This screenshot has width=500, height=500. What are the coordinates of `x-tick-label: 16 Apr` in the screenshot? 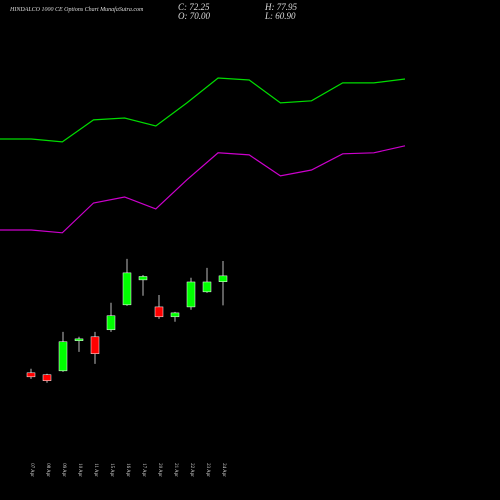 It's located at (127, 470).